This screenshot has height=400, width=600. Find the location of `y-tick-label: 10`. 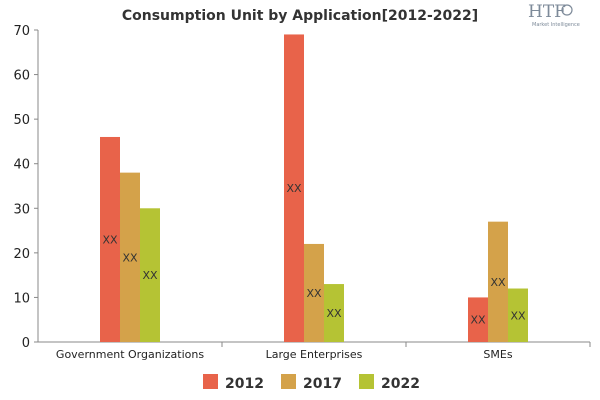

y-tick-label: 10 is located at coordinates (21, 298).